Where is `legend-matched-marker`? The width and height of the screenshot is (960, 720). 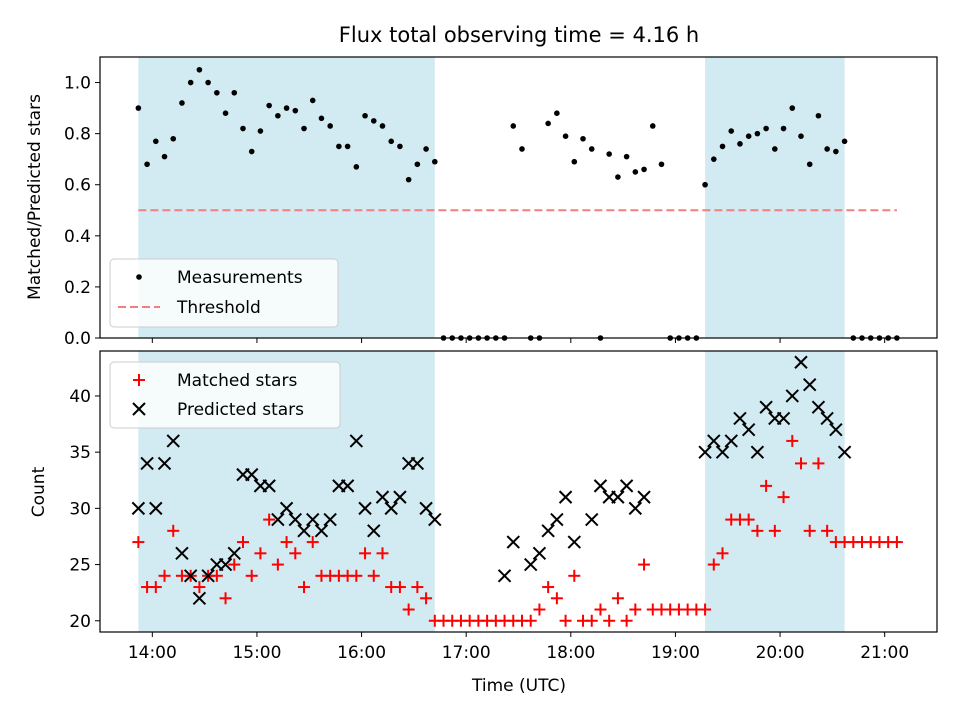
legend-matched-marker is located at coordinates (139, 380).